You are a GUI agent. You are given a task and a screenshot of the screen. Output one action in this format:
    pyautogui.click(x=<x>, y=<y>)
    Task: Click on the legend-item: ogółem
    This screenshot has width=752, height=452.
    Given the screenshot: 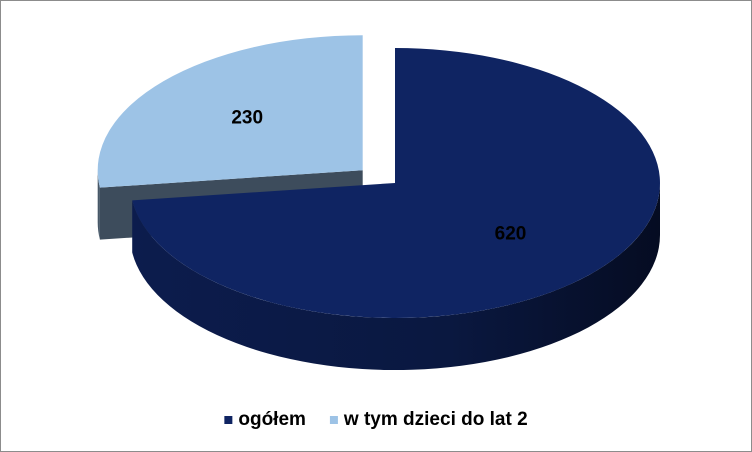 What is the action you would take?
    pyautogui.click(x=265, y=419)
    